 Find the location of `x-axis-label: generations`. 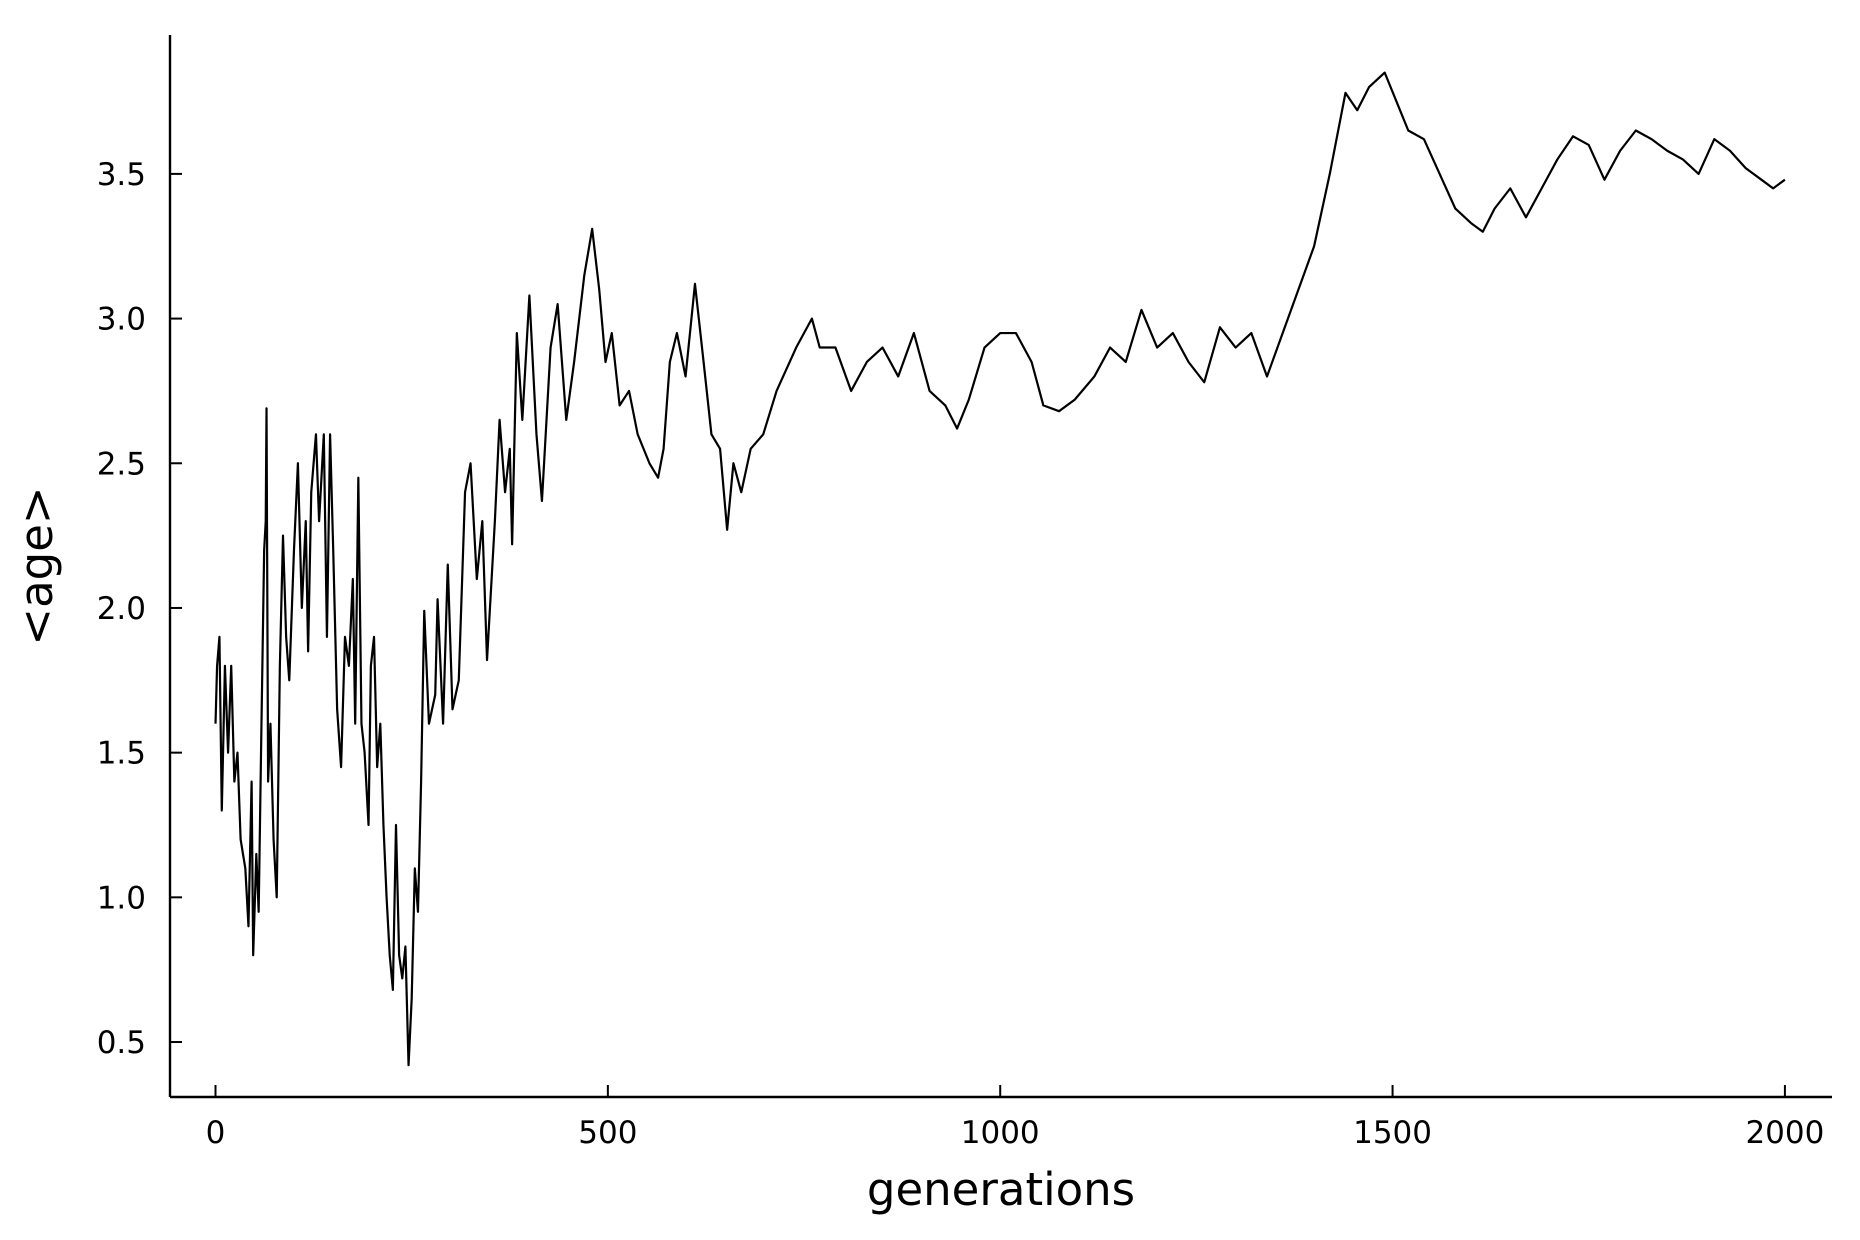

x-axis-label: generations is located at coordinates (1001, 1189).